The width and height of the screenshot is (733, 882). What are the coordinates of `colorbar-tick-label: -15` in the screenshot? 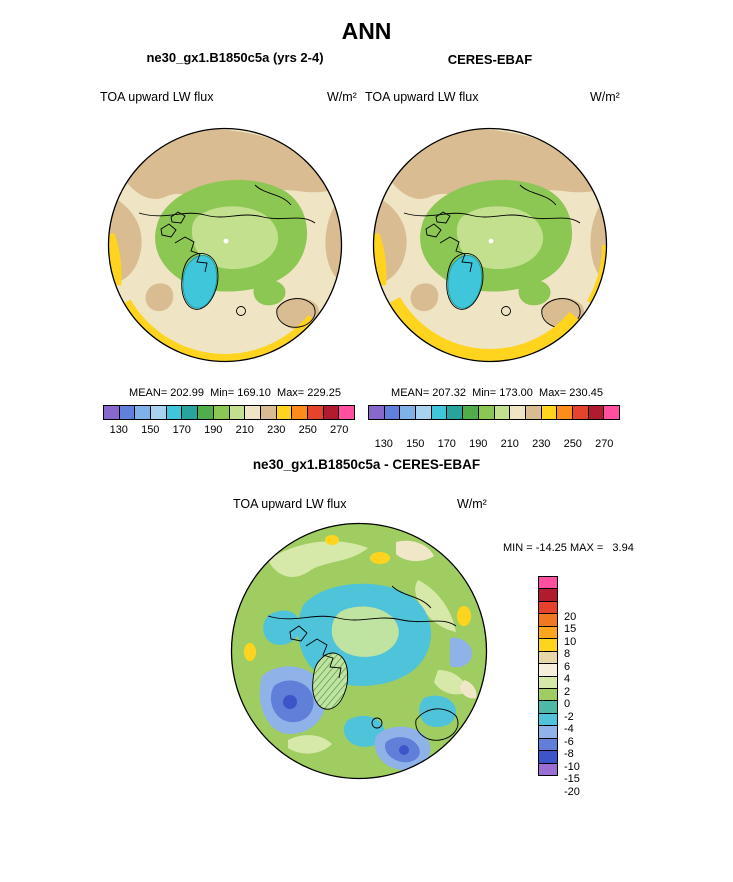 It's located at (572, 779).